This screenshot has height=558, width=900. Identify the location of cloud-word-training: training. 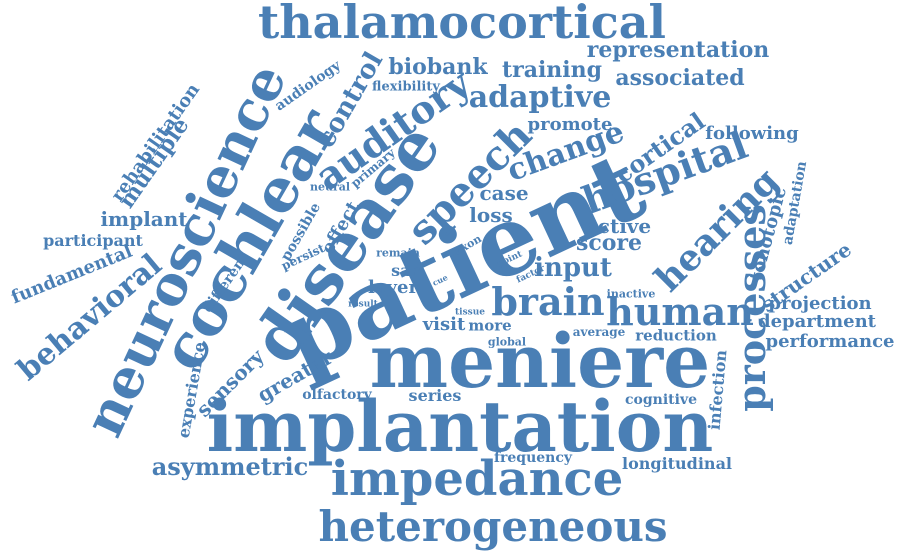
(552, 70).